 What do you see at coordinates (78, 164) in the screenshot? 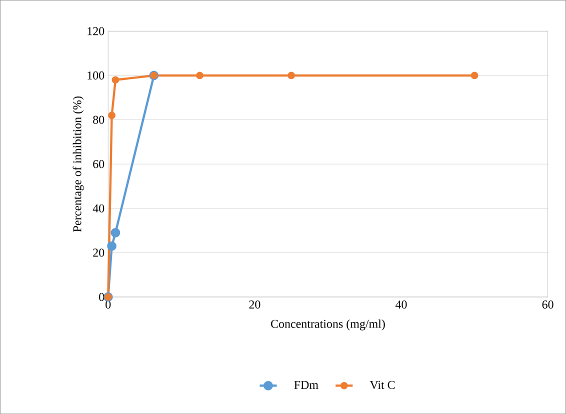
I see `y-axis-title: Percentage of inhibition (%)` at bounding box center [78, 164].